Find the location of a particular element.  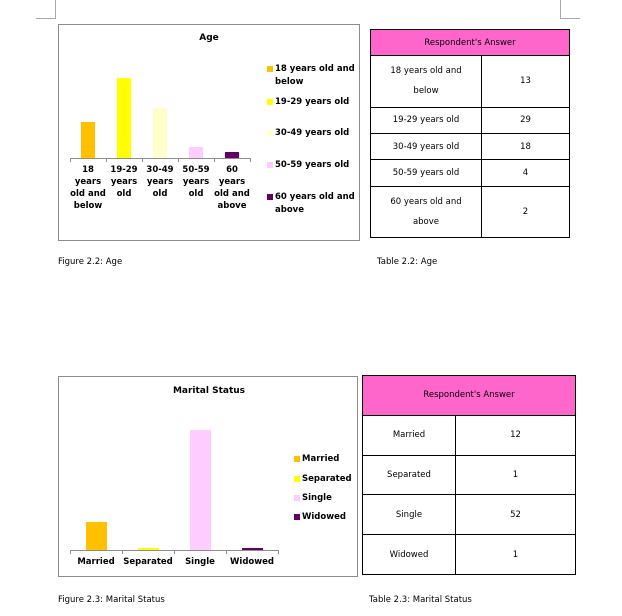

count-cell: 18 is located at coordinates (525, 146).